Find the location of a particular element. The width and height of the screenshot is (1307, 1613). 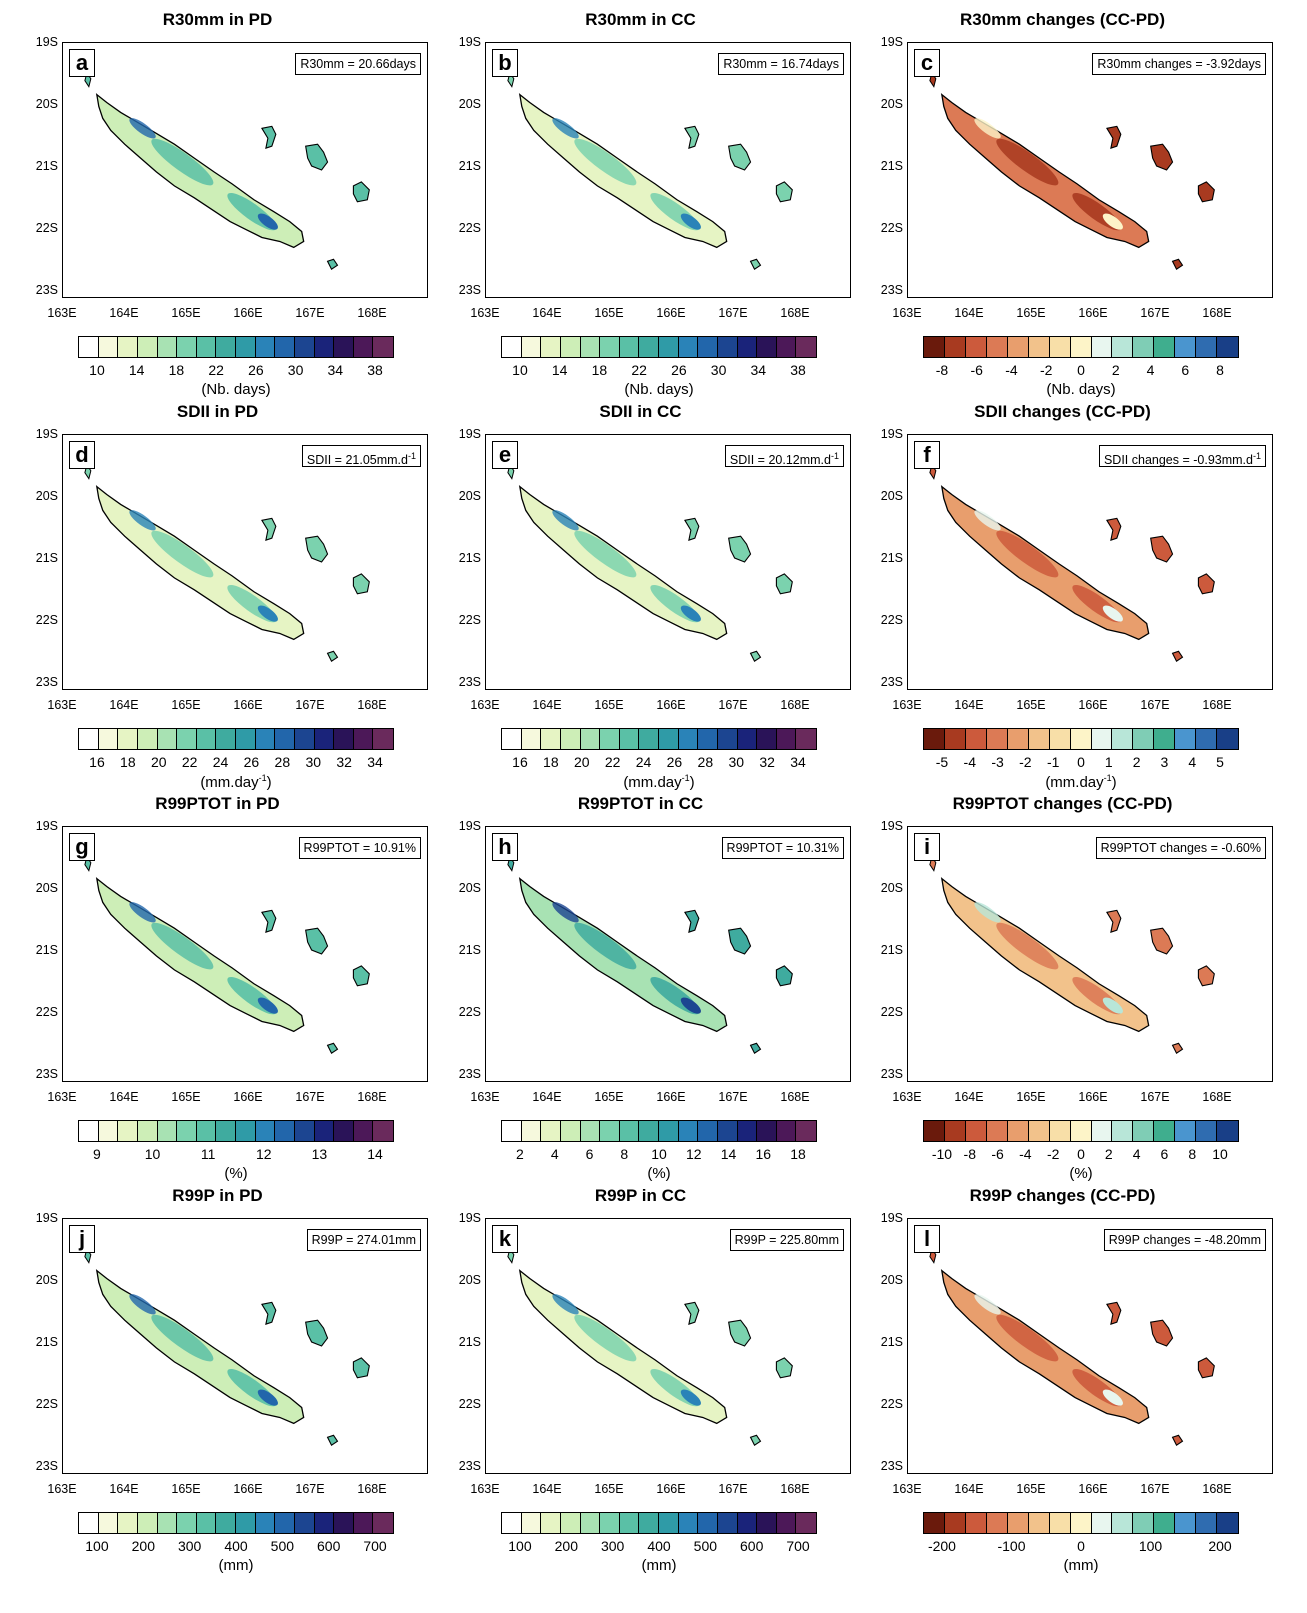

stat-box: R99PTOT = 10.31% is located at coordinates (782, 848).